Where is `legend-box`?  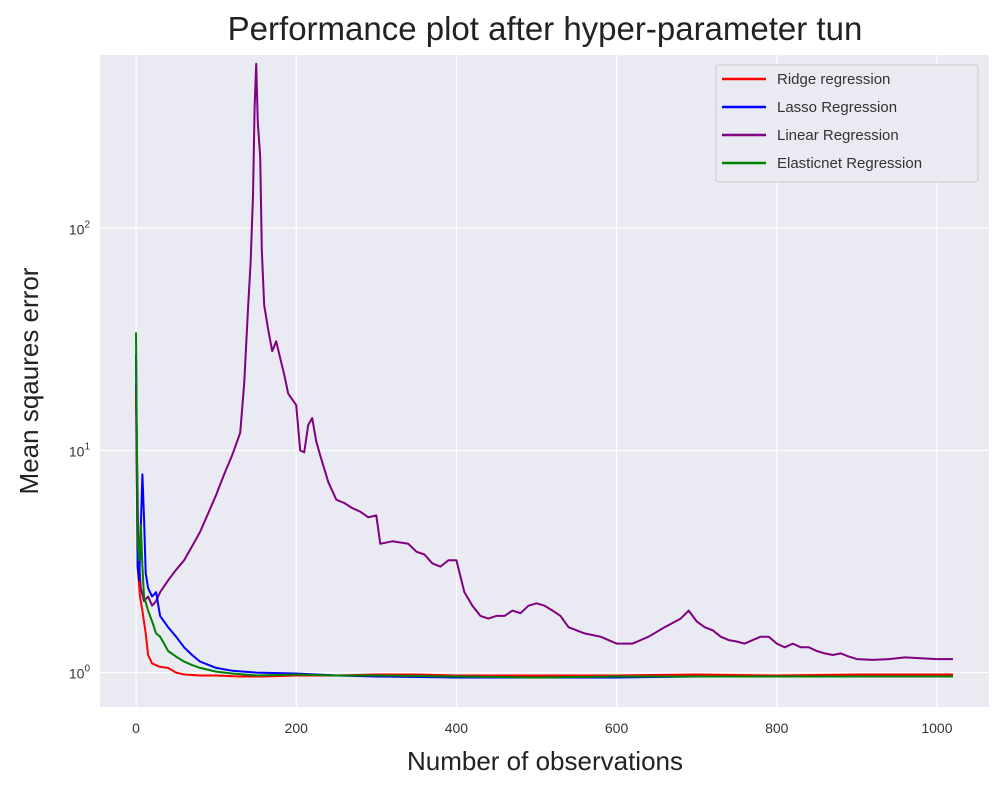 legend-box is located at coordinates (847, 123).